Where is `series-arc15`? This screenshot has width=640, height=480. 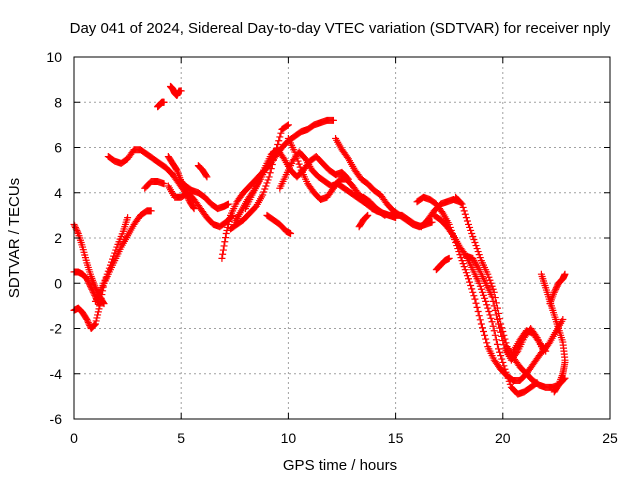
series-arc15 is located at coordinates (297, 179).